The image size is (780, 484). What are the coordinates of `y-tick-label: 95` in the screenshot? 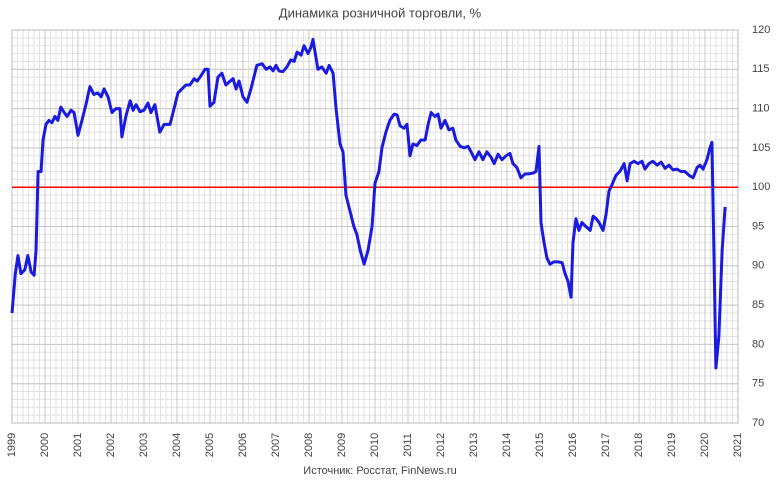 It's located at (758, 226).